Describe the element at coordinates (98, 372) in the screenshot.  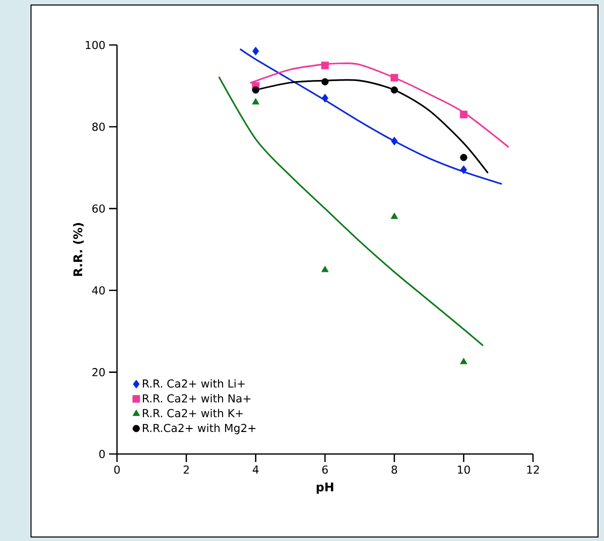
I see `y-tick-label: 20` at that location.